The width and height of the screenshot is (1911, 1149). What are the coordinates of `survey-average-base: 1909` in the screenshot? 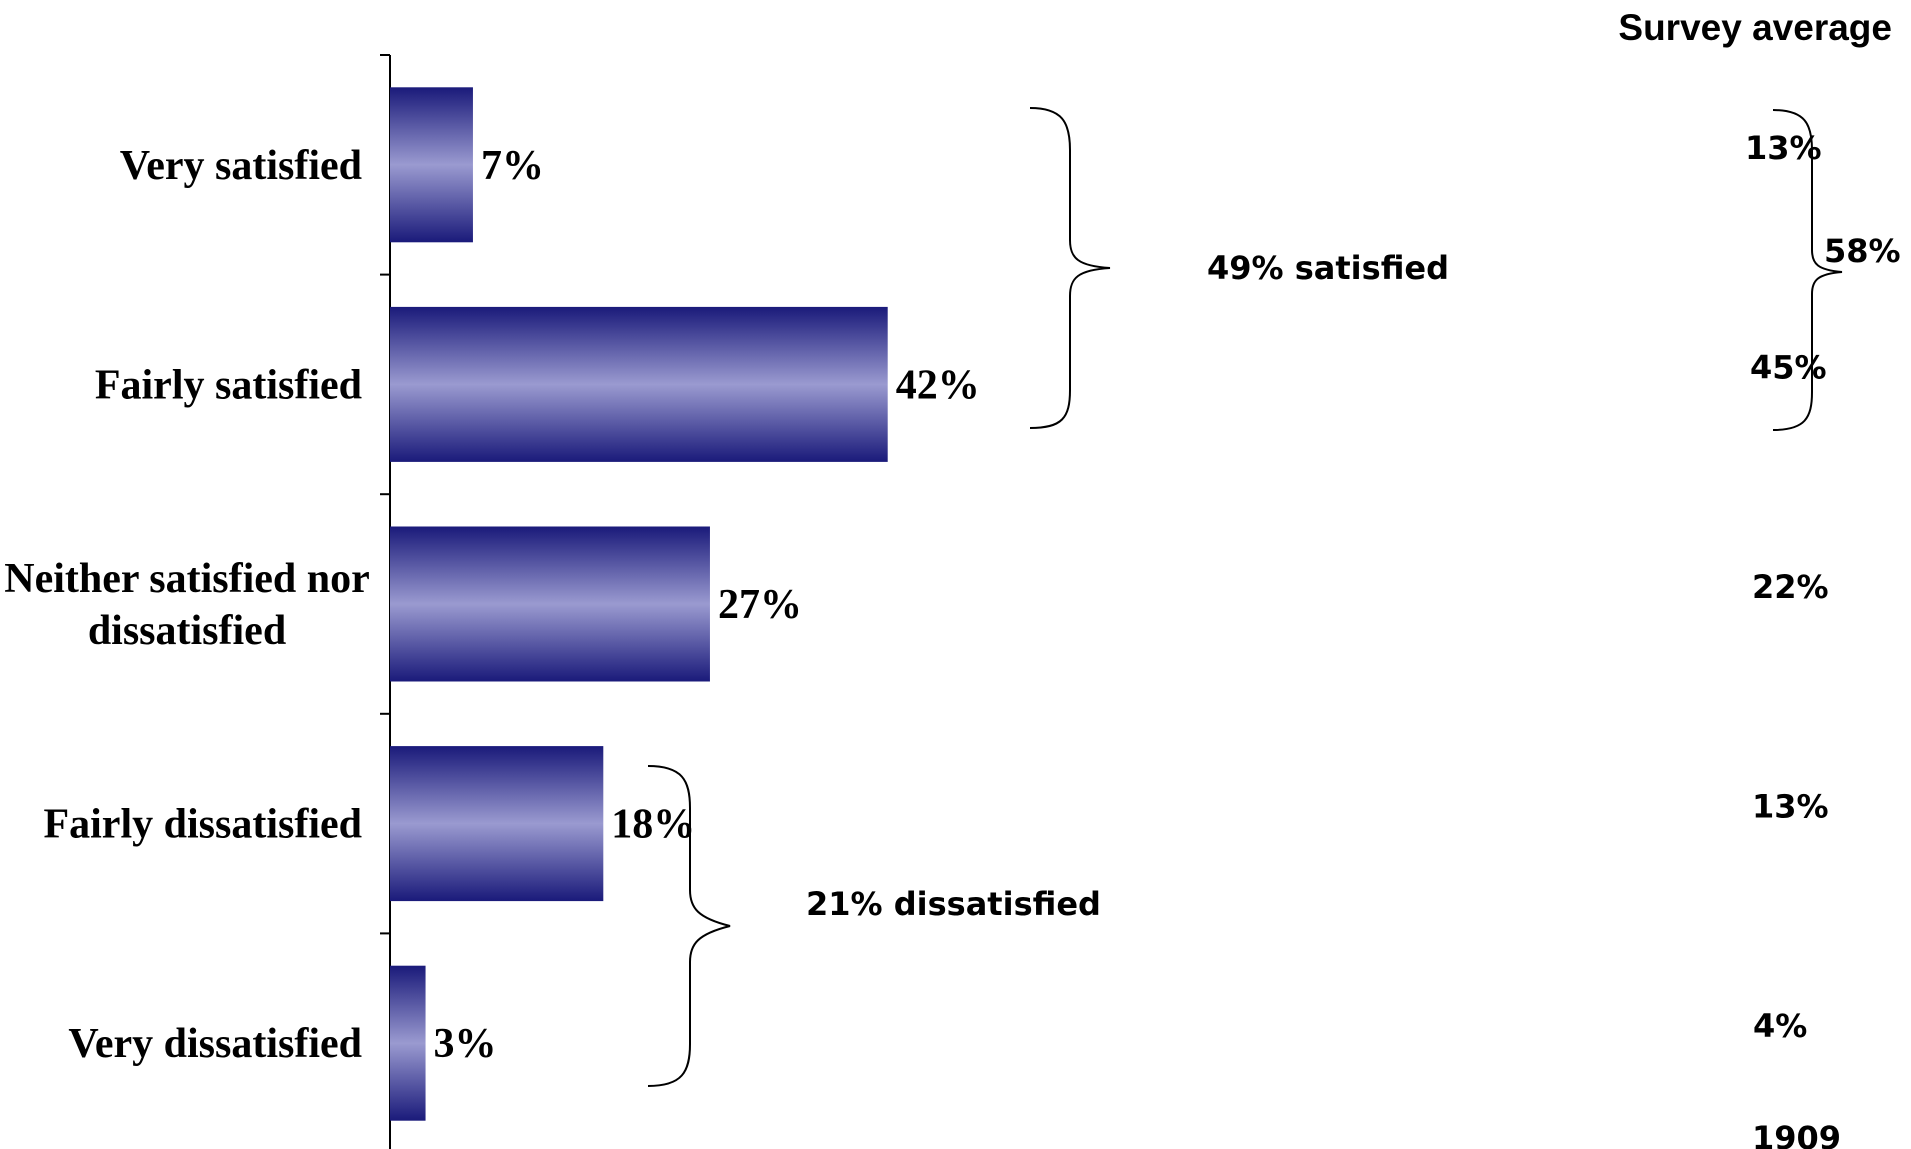 It's located at (1796, 1134).